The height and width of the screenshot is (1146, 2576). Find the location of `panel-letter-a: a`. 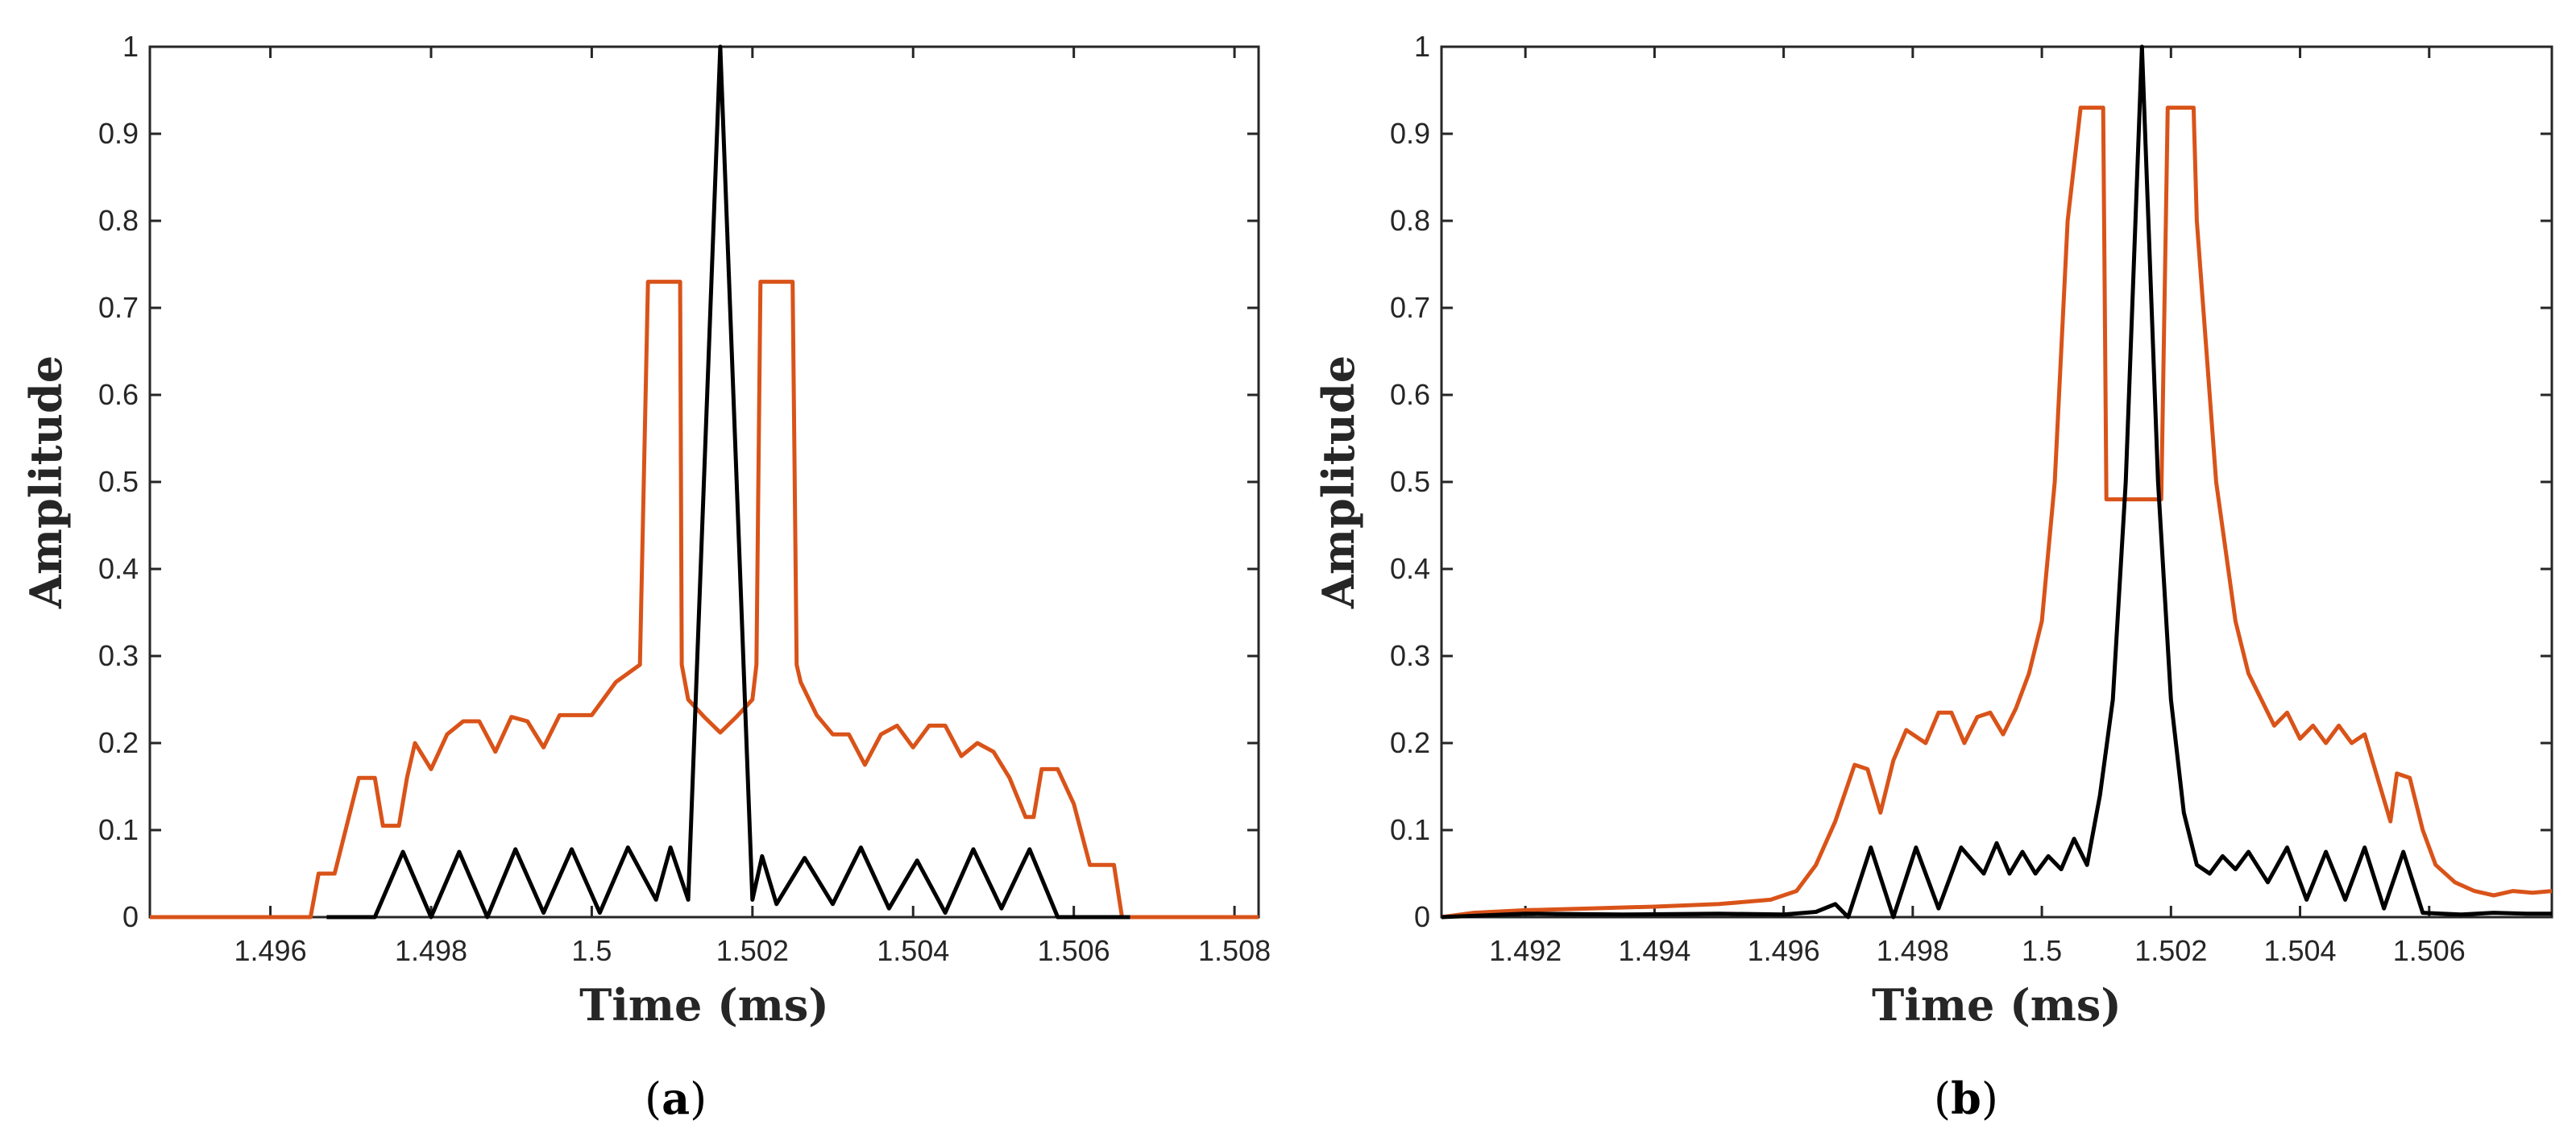

panel-letter-a: a is located at coordinates (676, 1098).